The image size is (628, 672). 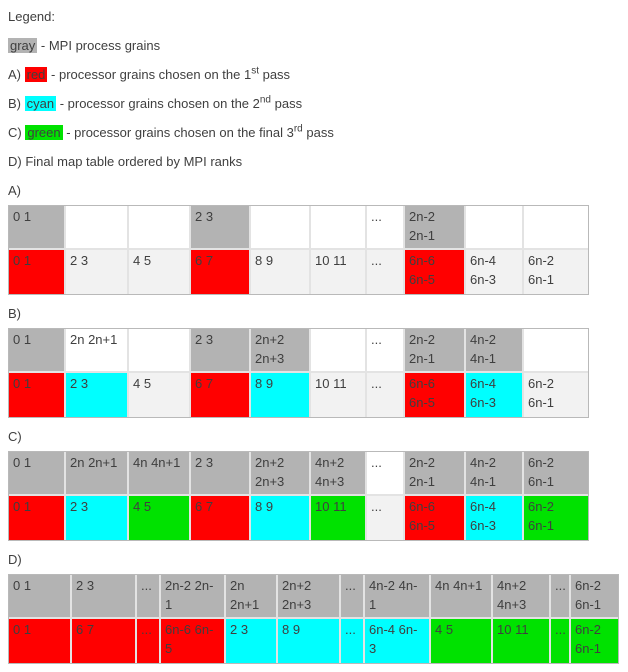 What do you see at coordinates (17, 132) in the screenshot?
I see `legend-prefix: C)` at bounding box center [17, 132].